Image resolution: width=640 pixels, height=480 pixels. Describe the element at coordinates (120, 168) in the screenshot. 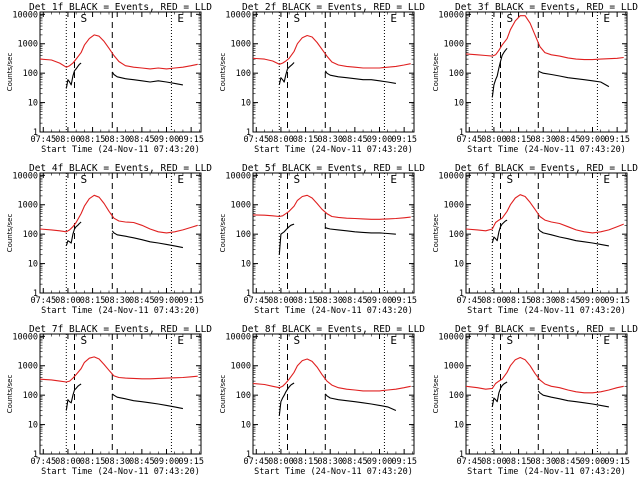

I see `panel-title: Det 4f BLACK = Events, RED = LLD` at that location.